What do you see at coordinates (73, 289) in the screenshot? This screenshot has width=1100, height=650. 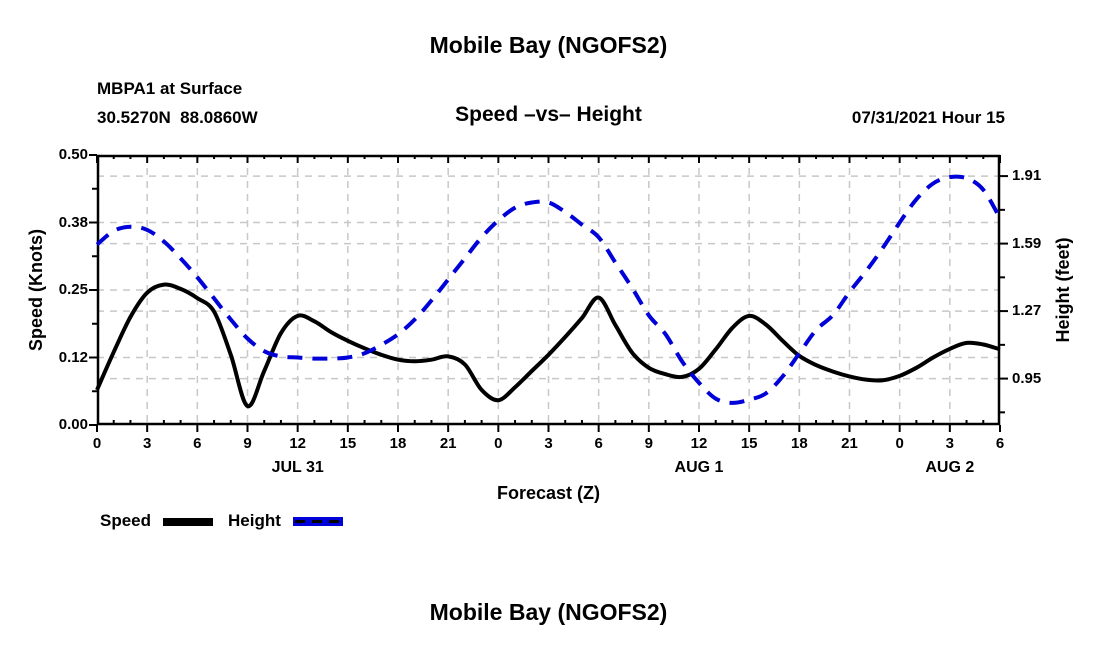 I see `y-left-tick-label: 0.25` at bounding box center [73, 289].